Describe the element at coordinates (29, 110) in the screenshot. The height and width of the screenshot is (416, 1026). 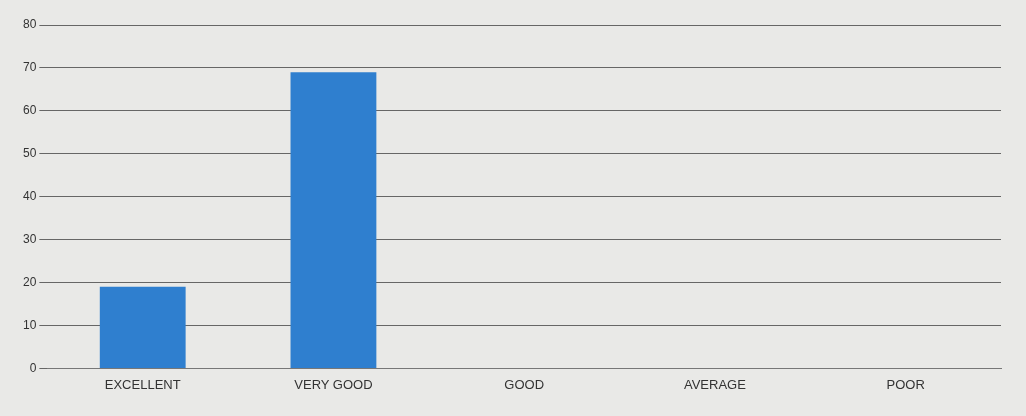
I see `y-tick-label: 60` at that location.